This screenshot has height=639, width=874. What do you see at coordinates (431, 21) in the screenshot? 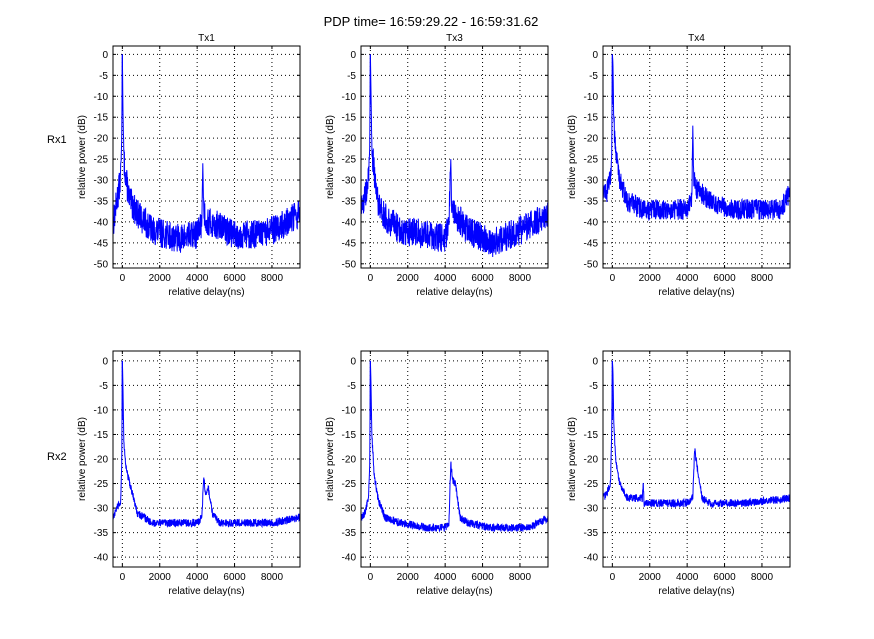
I see `figure-suptitle: PDP time= 16:59:29.22 - 16:59:31.62` at bounding box center [431, 21].